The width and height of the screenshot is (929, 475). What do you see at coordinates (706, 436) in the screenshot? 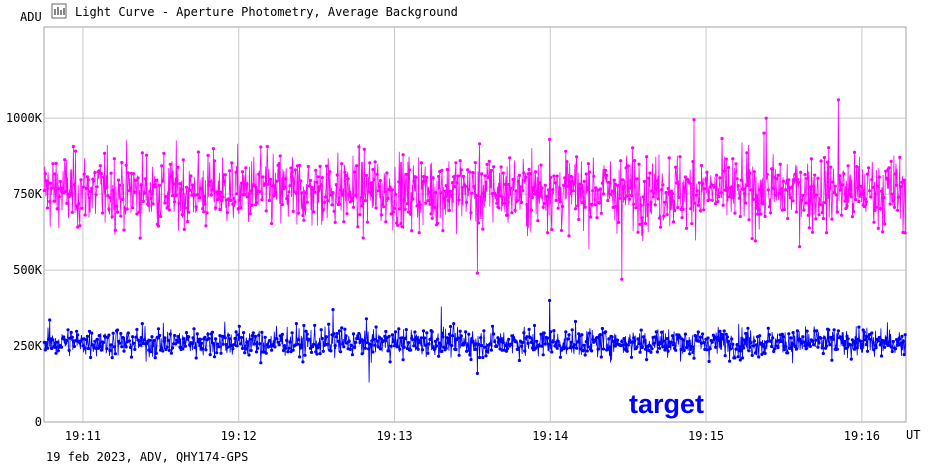
I see `x-tick-label: 19:15` at bounding box center [706, 436].